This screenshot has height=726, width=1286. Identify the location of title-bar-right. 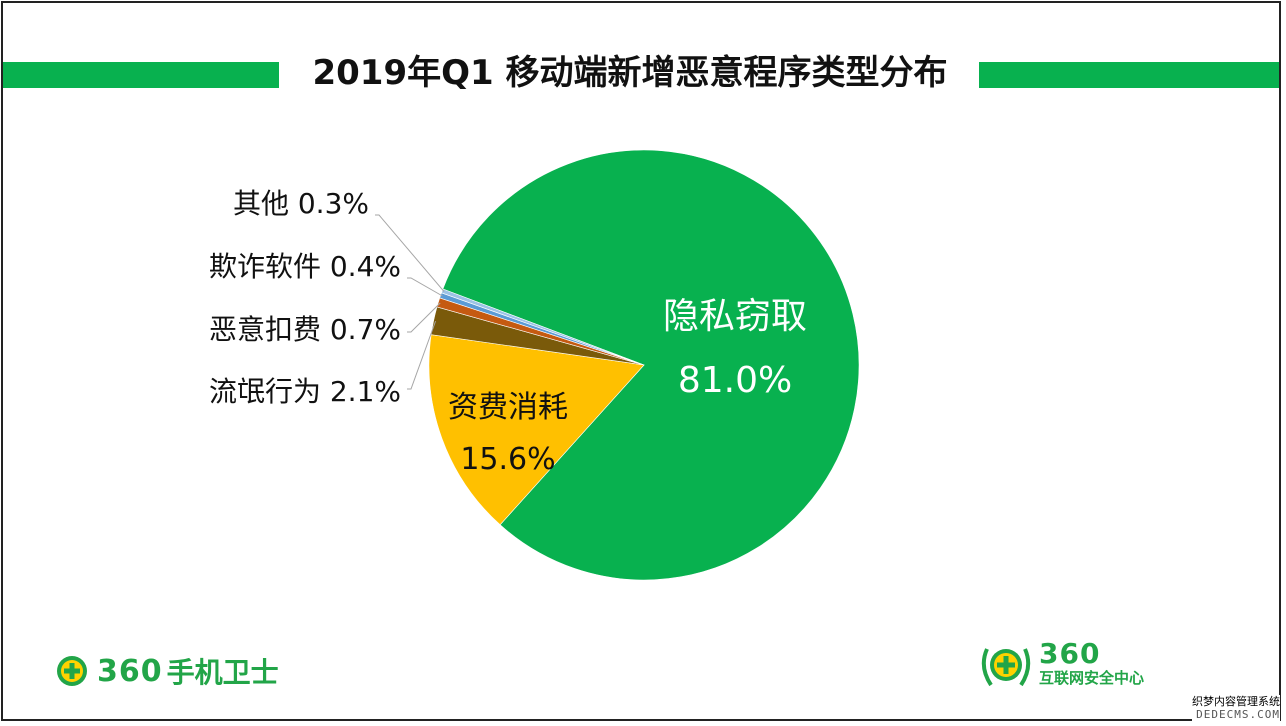
(1129, 75).